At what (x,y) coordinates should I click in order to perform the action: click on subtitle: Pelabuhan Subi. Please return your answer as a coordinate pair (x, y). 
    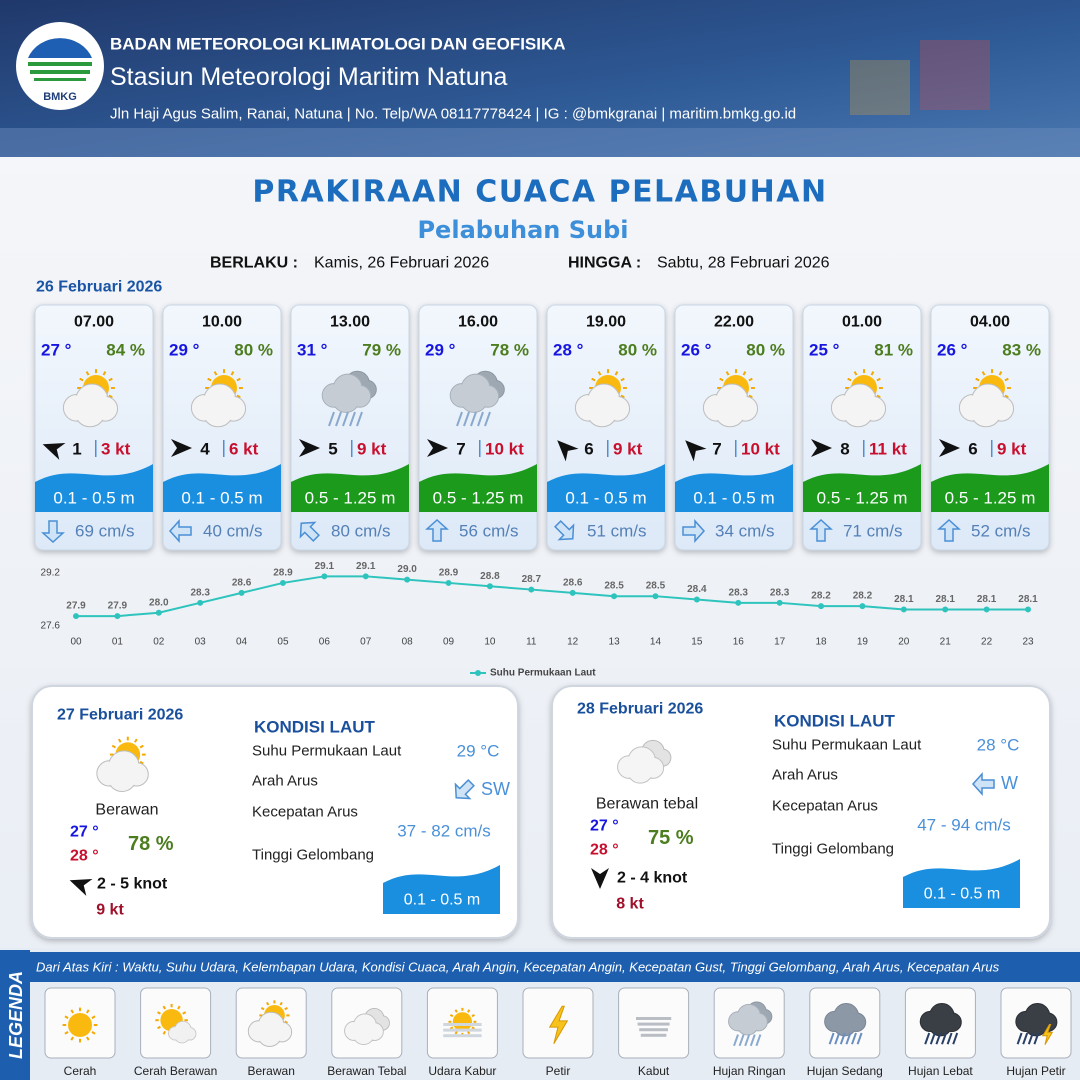
    Looking at the image, I should click on (522, 230).